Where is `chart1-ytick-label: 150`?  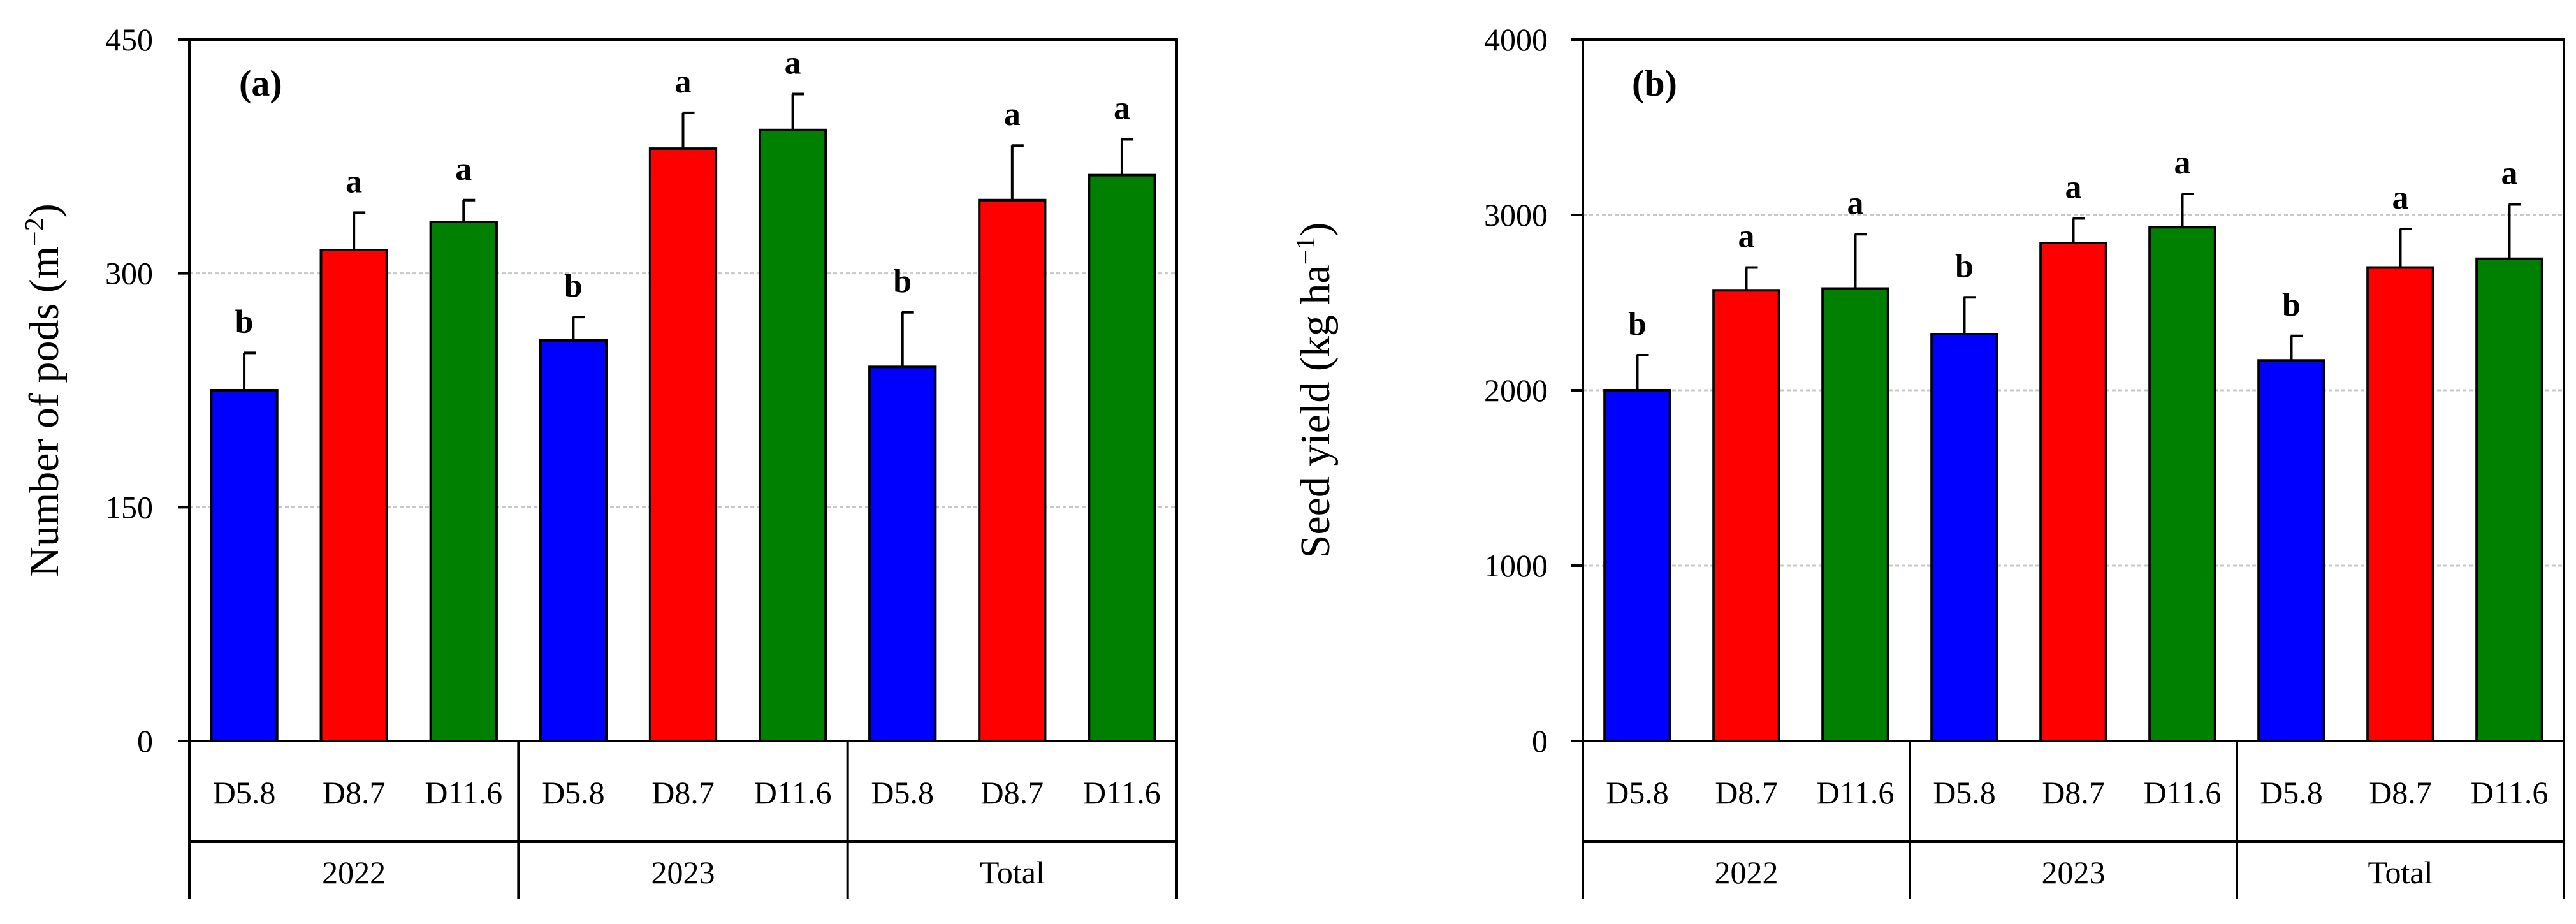
chart1-ytick-label: 150 is located at coordinates (129, 507).